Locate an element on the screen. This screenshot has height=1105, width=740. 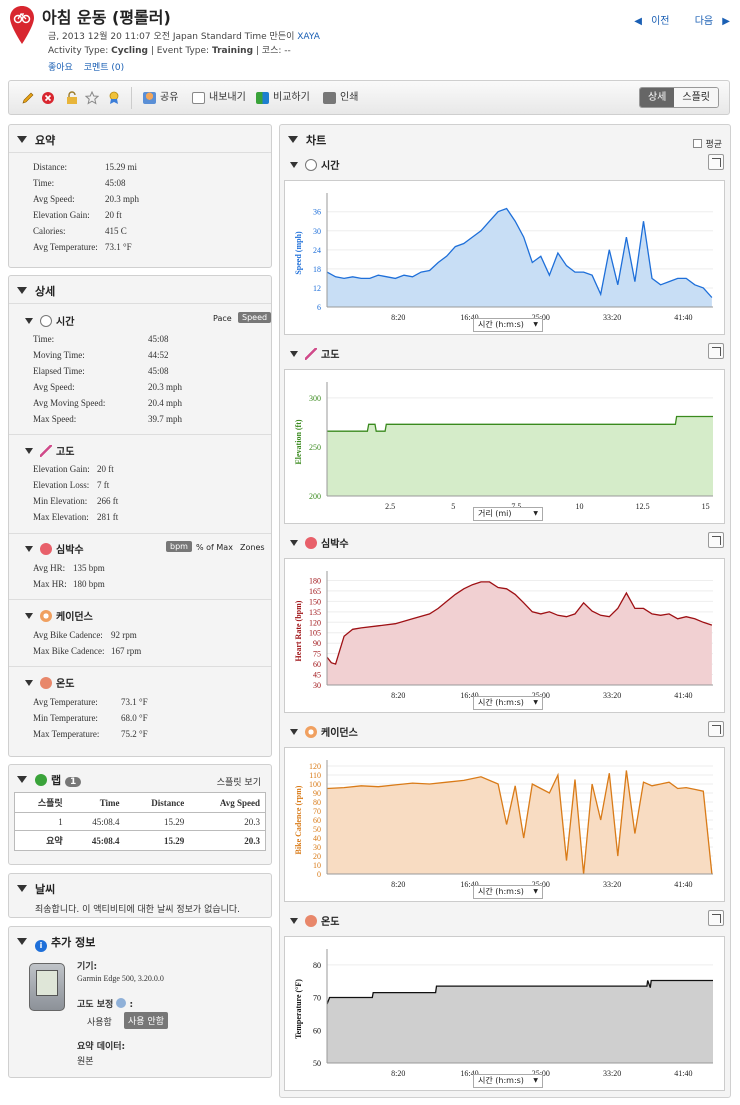
prev-link: ◀ 이전 is located at coordinates (652, 21).